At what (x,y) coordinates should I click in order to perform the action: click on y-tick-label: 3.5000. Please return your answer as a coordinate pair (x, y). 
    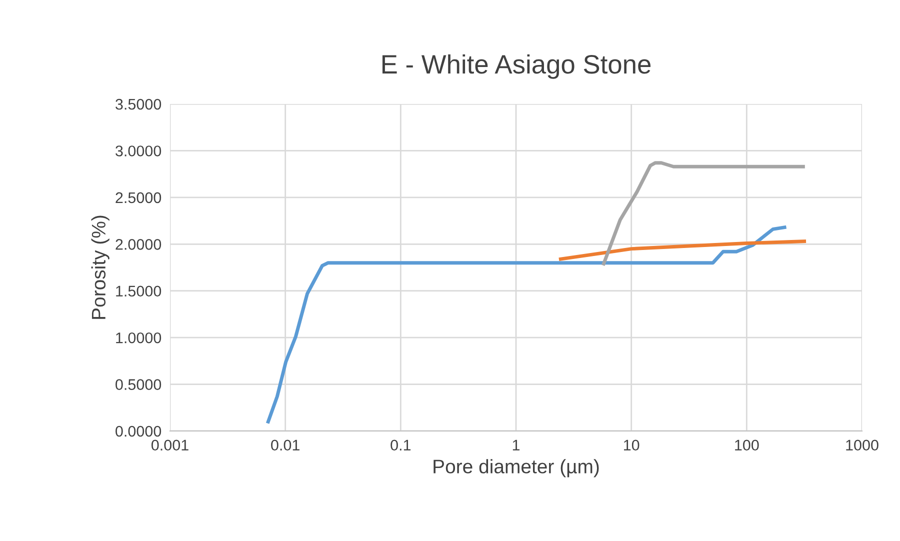
    Looking at the image, I should click on (139, 104).